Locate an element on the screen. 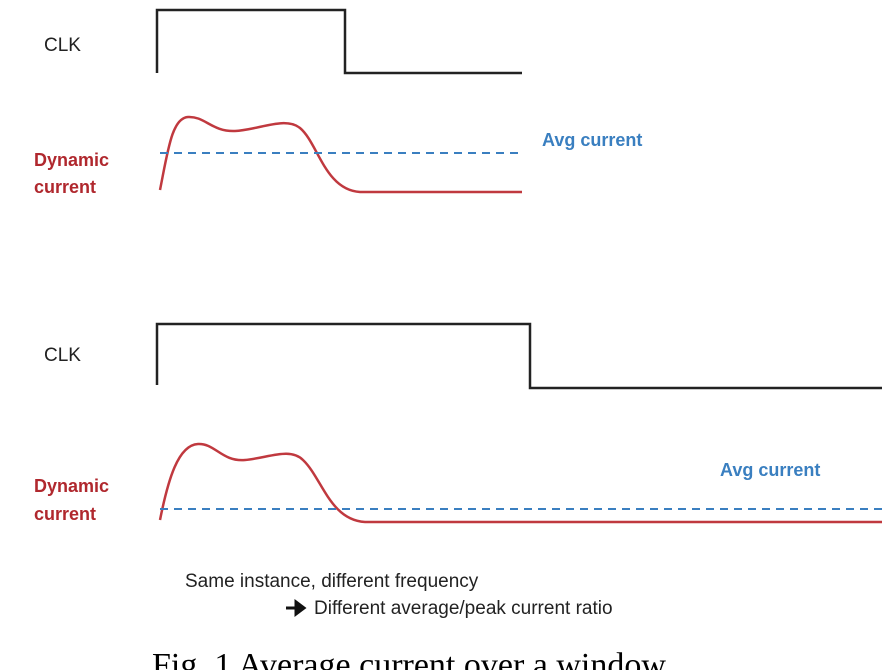  note-line: Same instance, different frequency is located at coordinates (332, 581).